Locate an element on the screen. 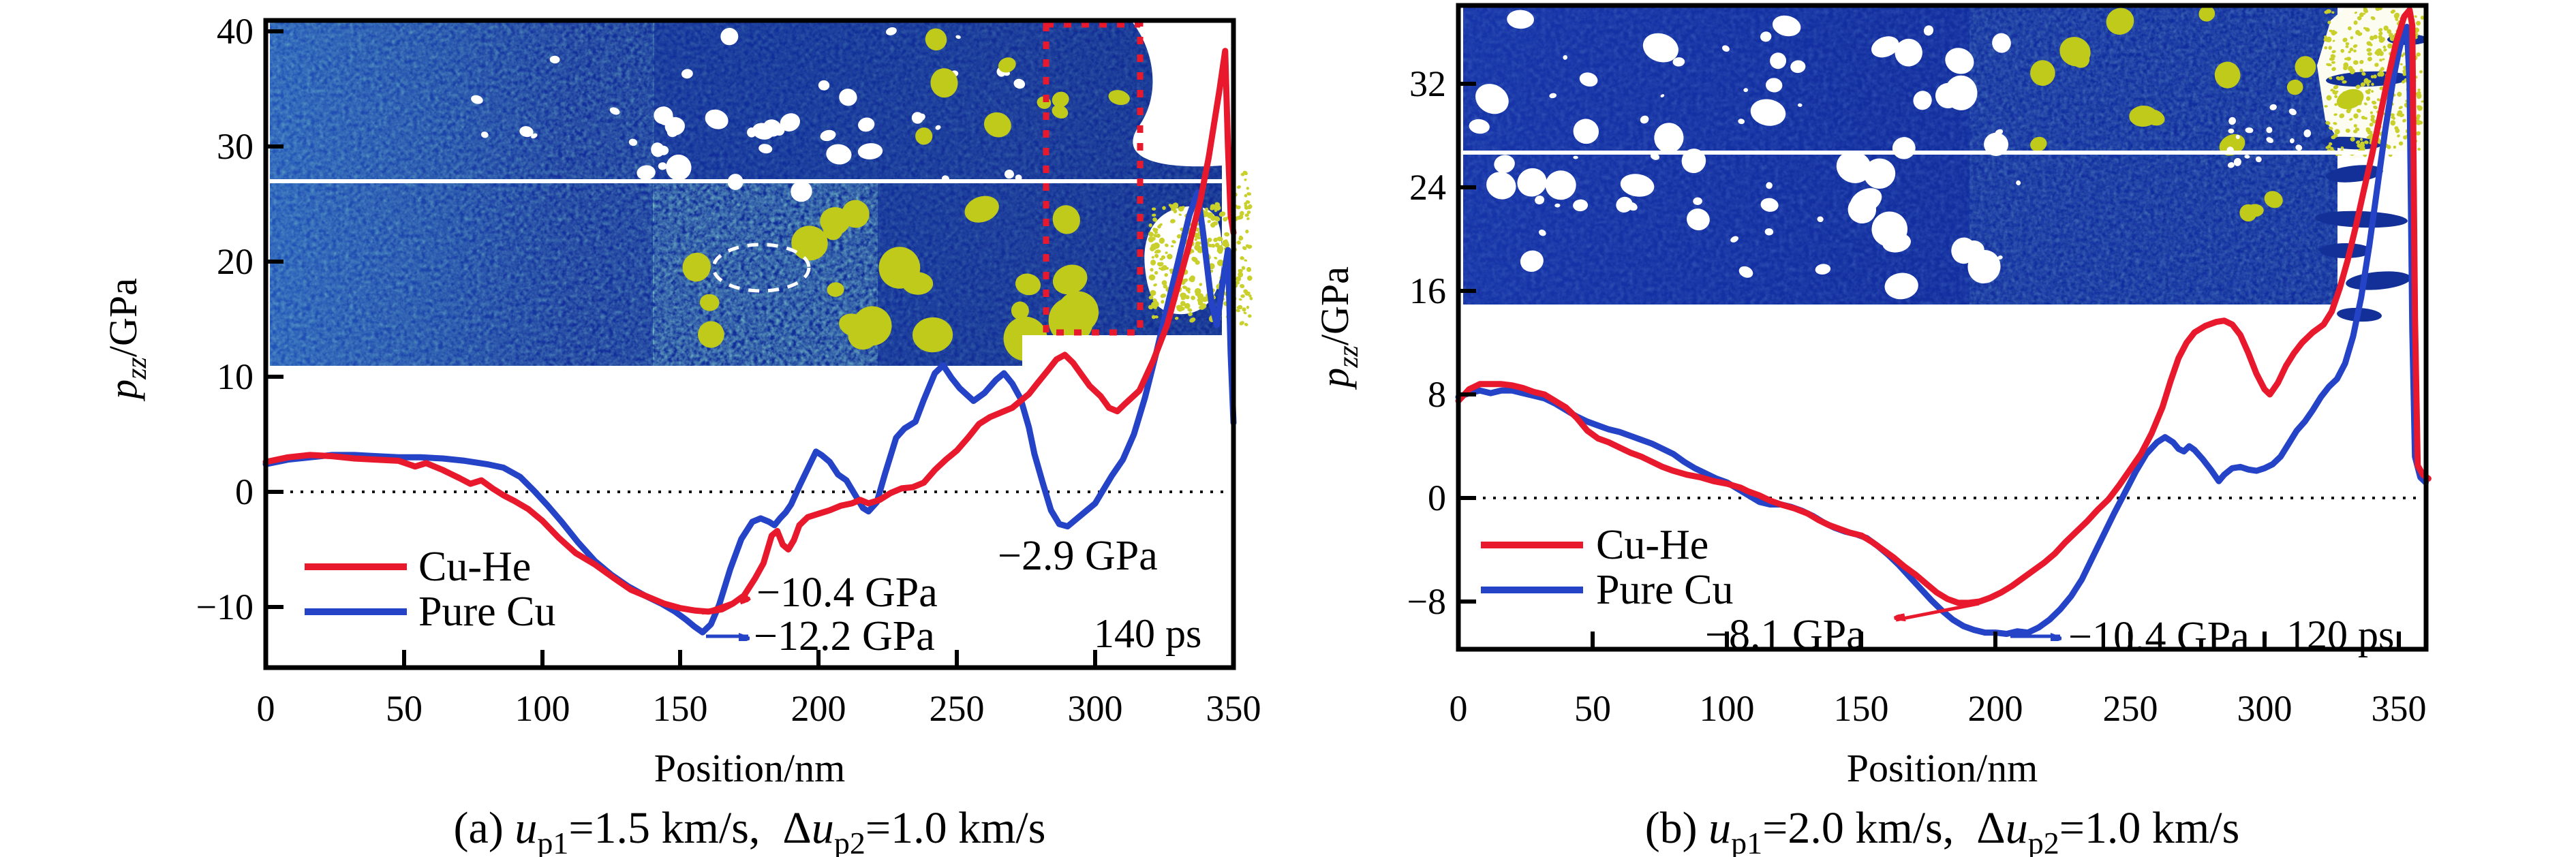 This screenshot has height=857, width=2576. spall-fragment is located at coordinates (2346, 250).